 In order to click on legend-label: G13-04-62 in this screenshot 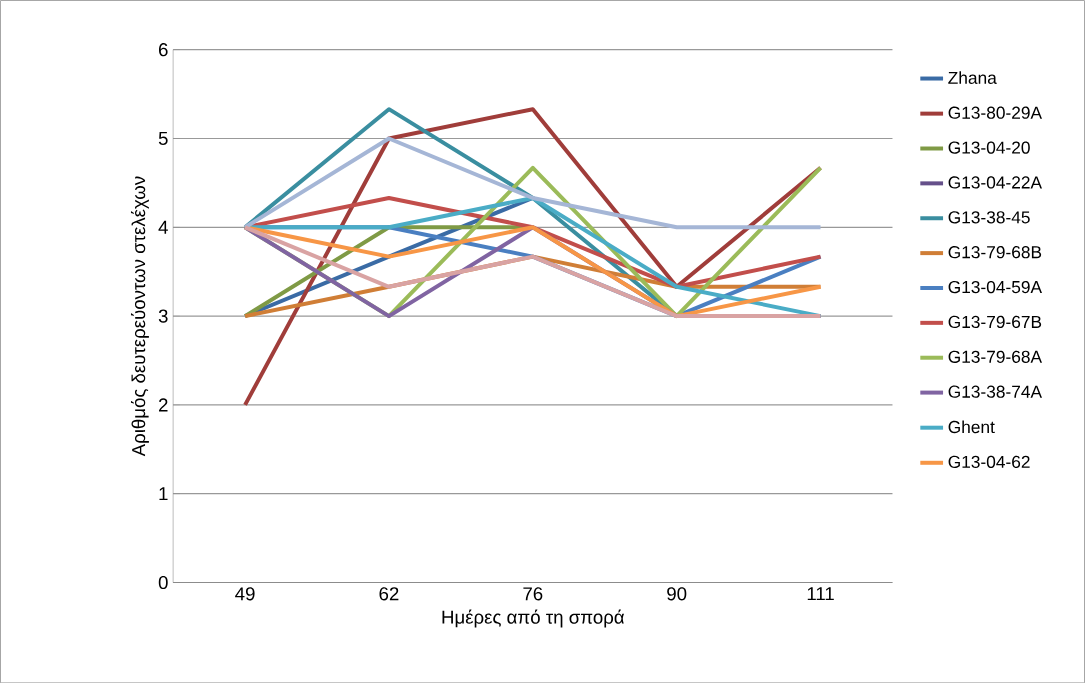, I will do `click(989, 461)`.